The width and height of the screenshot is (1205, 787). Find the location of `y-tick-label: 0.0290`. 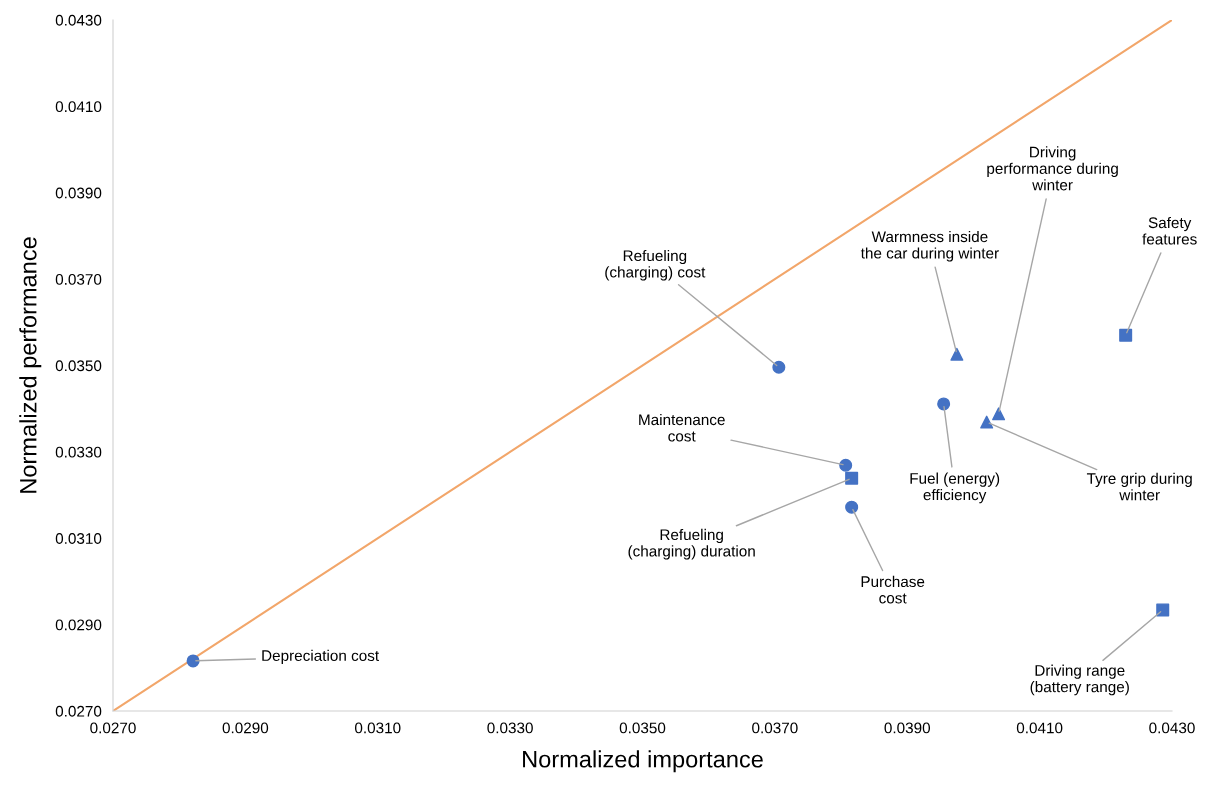

y-tick-label: 0.0290 is located at coordinates (78, 625).